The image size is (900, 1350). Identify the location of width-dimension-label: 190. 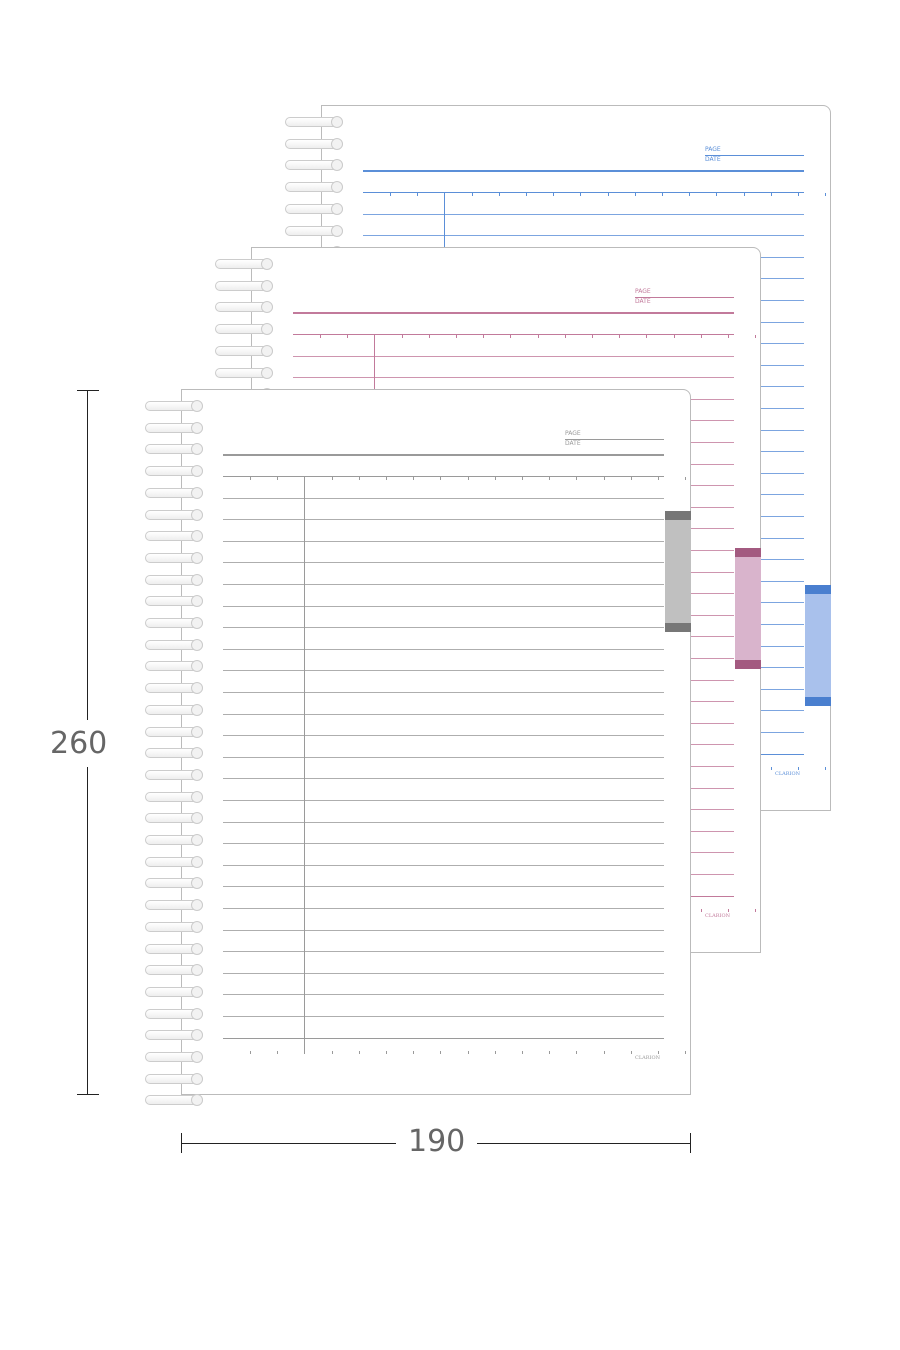
(437, 1141).